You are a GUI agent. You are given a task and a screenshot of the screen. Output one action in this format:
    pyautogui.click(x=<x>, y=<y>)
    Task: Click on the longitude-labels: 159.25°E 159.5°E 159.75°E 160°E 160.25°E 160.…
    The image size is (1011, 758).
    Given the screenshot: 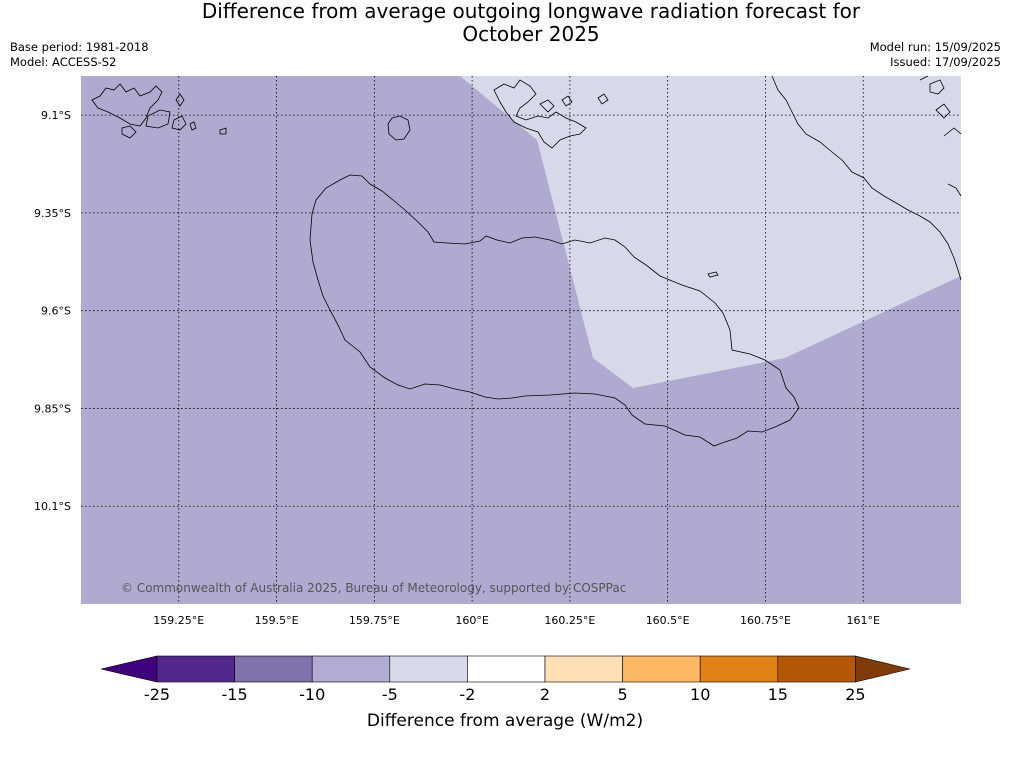 What is the action you would take?
    pyautogui.click(x=516, y=620)
    